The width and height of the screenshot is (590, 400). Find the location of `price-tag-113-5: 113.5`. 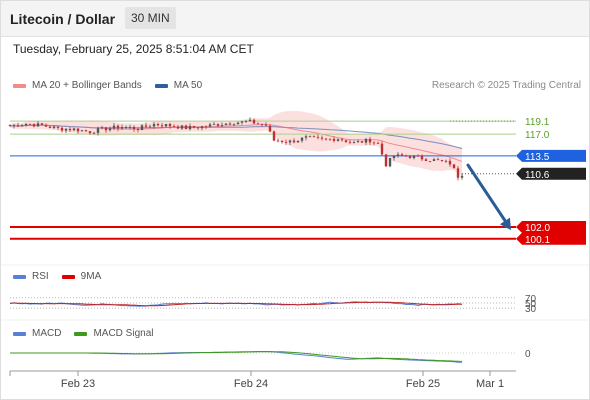

price-tag-113-5: 113.5 is located at coordinates (551, 156).